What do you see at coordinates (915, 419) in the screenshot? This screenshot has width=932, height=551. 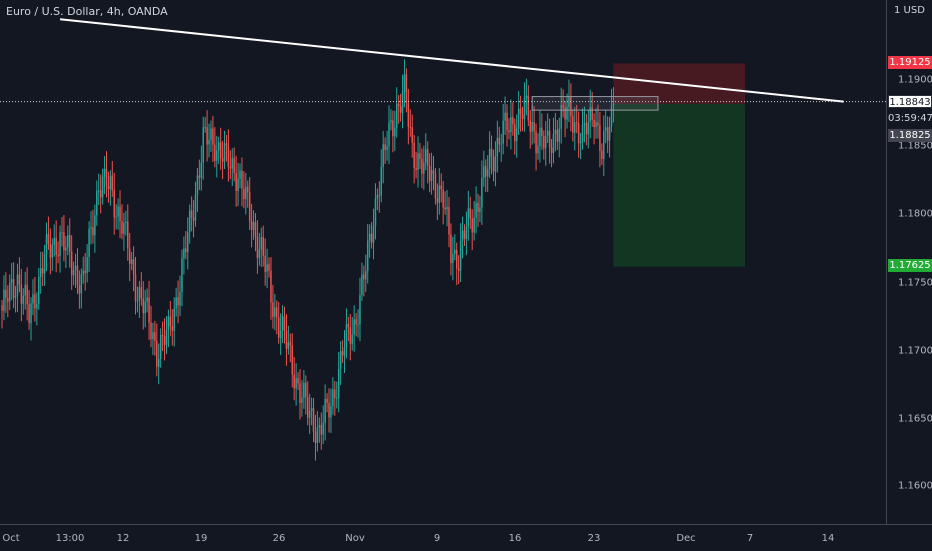 I see `price-tick: 1.16500` at bounding box center [915, 419].